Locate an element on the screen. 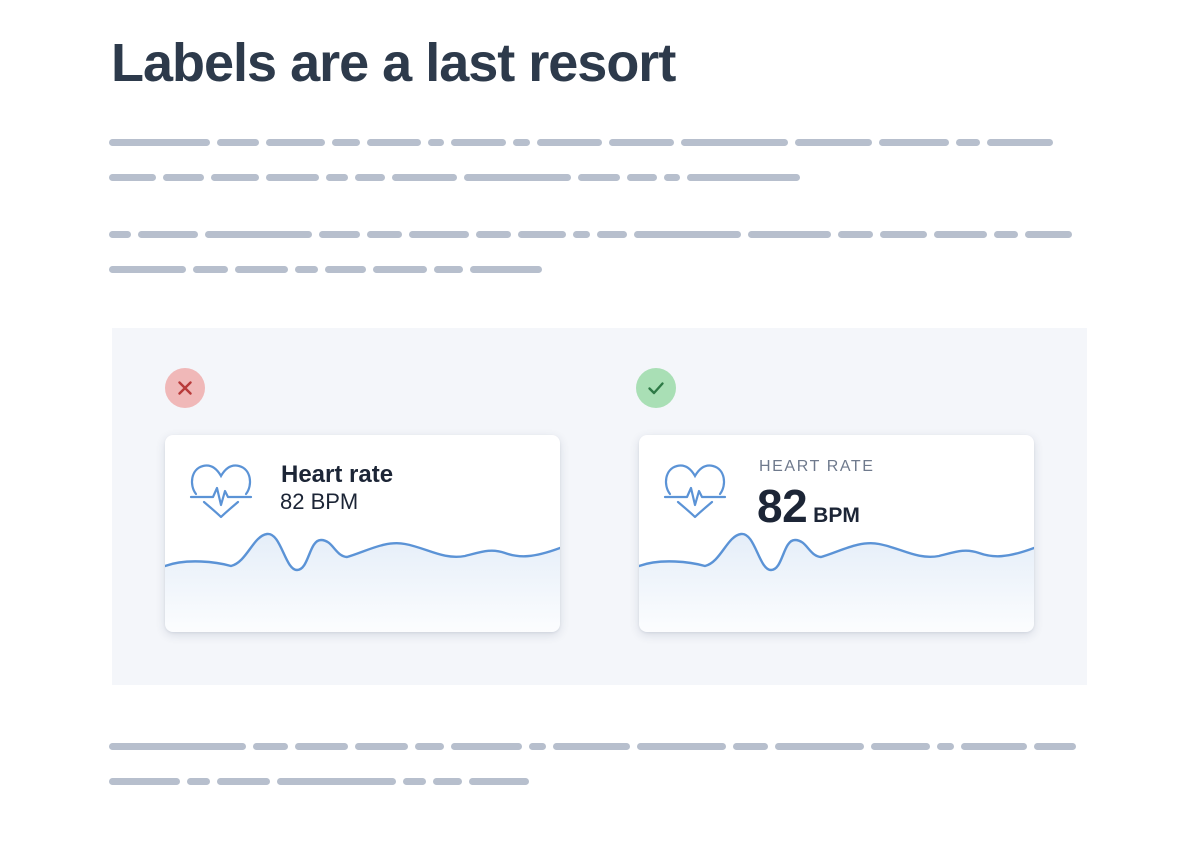 The image size is (1200, 842). heart-rate-reading: 82 BPM is located at coordinates (808, 506).